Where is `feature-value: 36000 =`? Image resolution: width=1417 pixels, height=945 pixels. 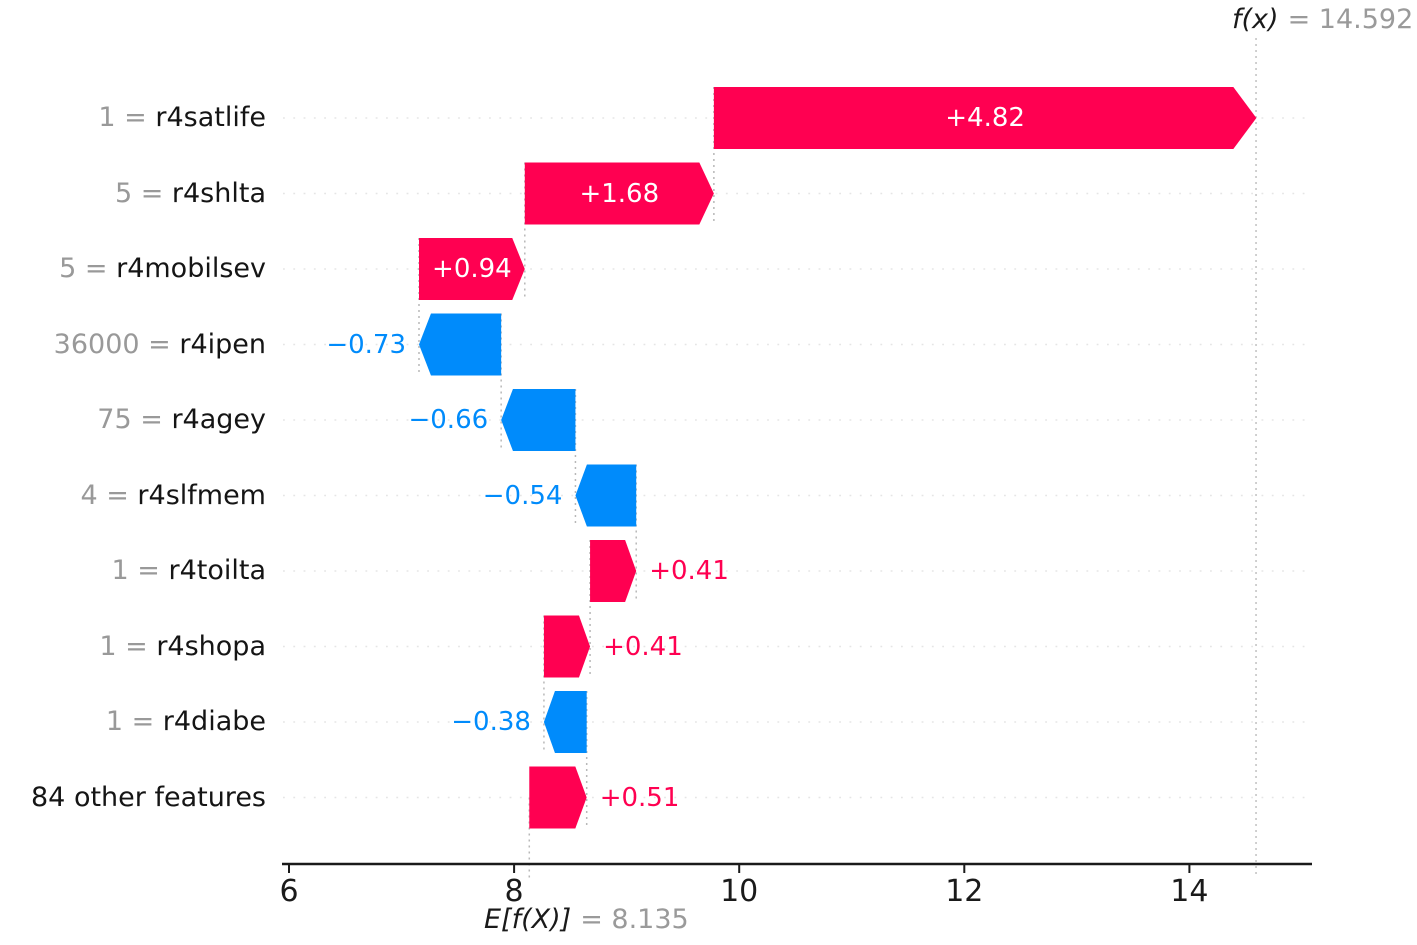
feature-value: 36000 = is located at coordinates (116, 344).